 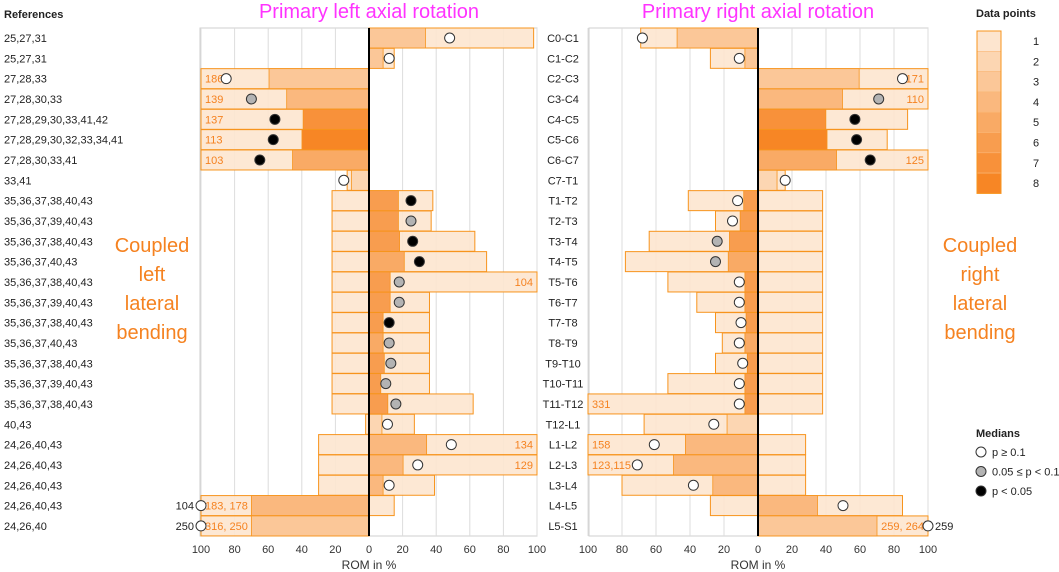 I want to click on x-tick-label: 60, so click(x=268, y=550).